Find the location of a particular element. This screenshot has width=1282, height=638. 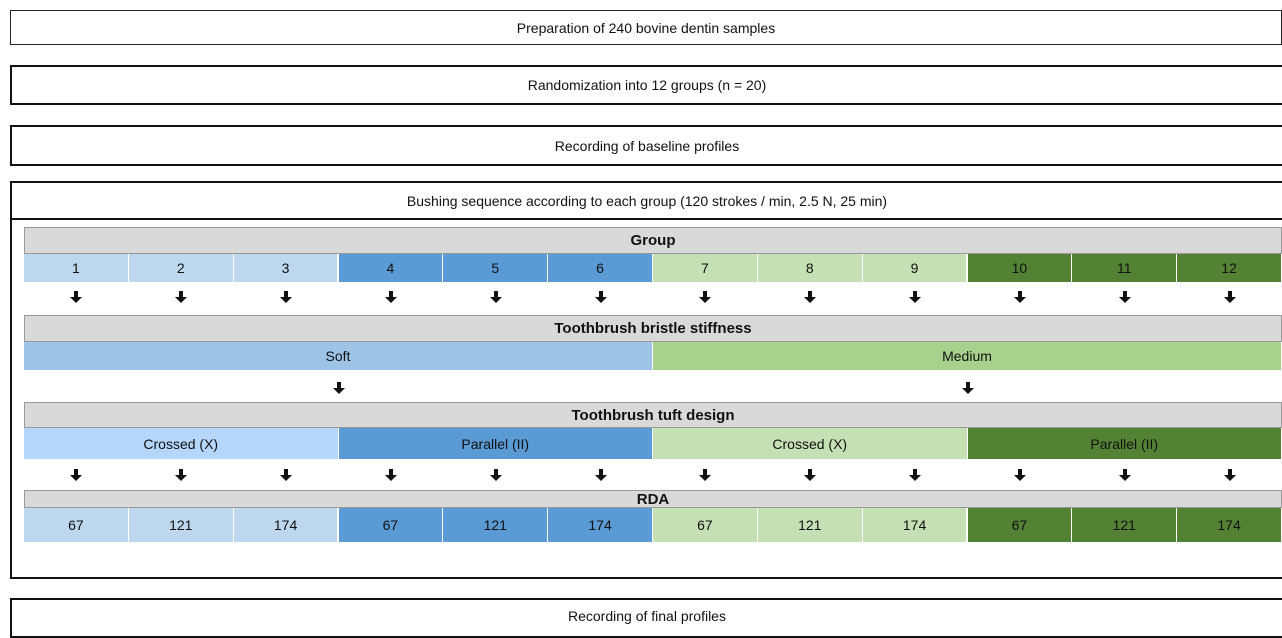

group-cell: 9 is located at coordinates (915, 268).